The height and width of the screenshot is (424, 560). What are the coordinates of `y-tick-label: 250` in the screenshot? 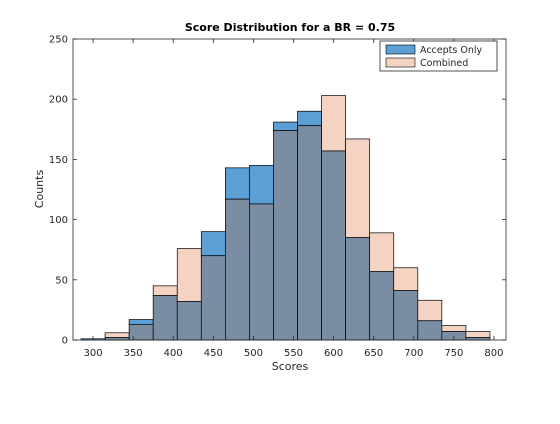 It's located at (58, 40).